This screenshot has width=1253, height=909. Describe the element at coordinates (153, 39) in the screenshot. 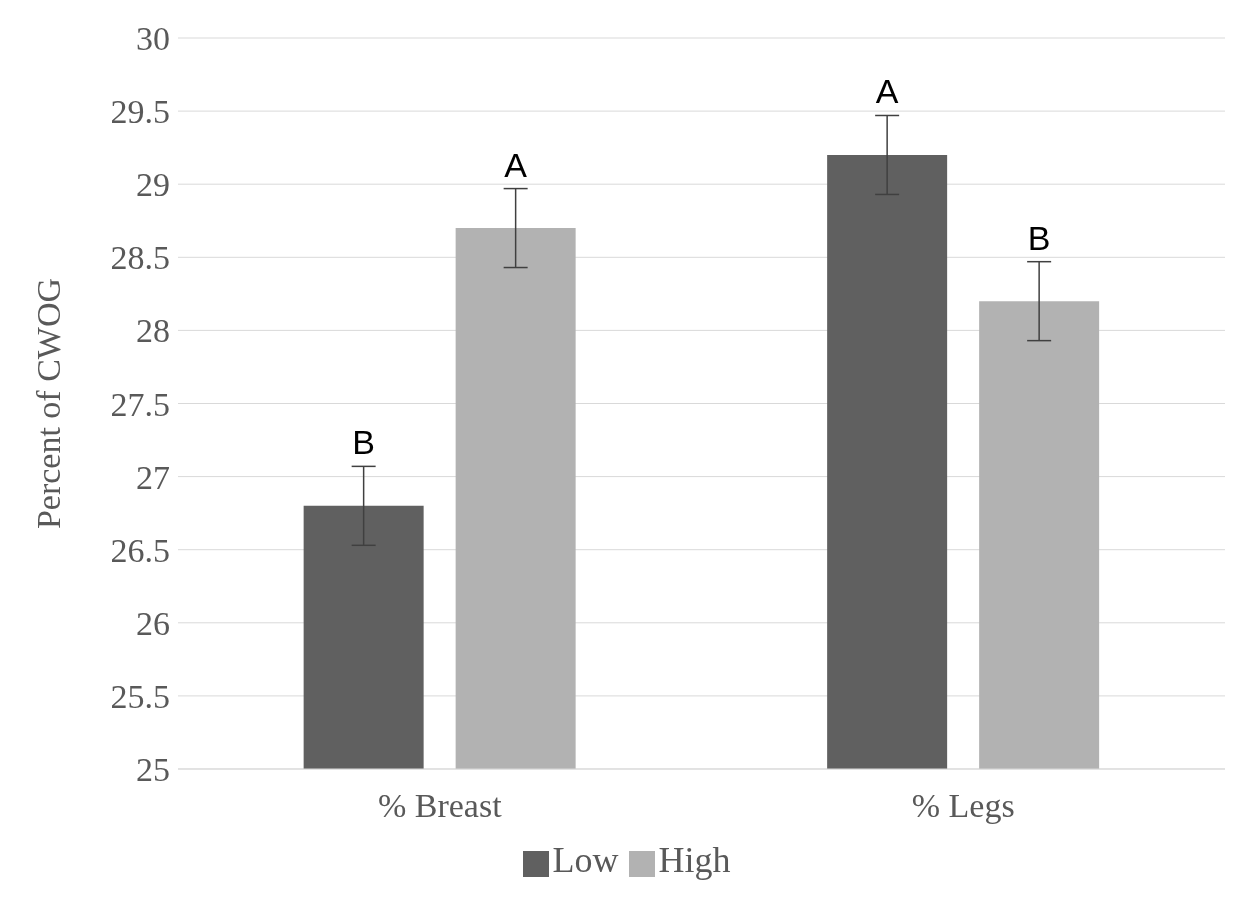

I see `y-tick-label: 30` at that location.